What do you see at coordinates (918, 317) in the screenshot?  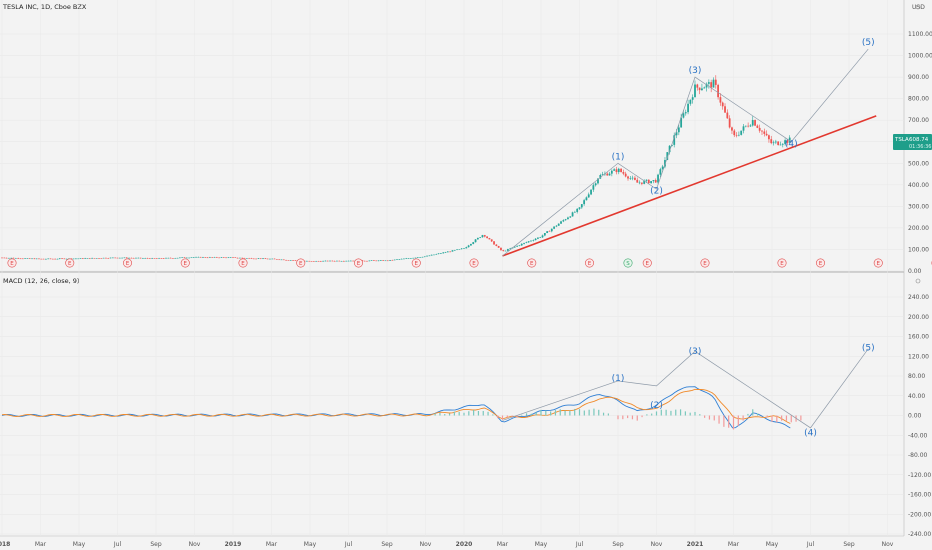 I see `macd-tick-label: 200.00` at bounding box center [918, 317].